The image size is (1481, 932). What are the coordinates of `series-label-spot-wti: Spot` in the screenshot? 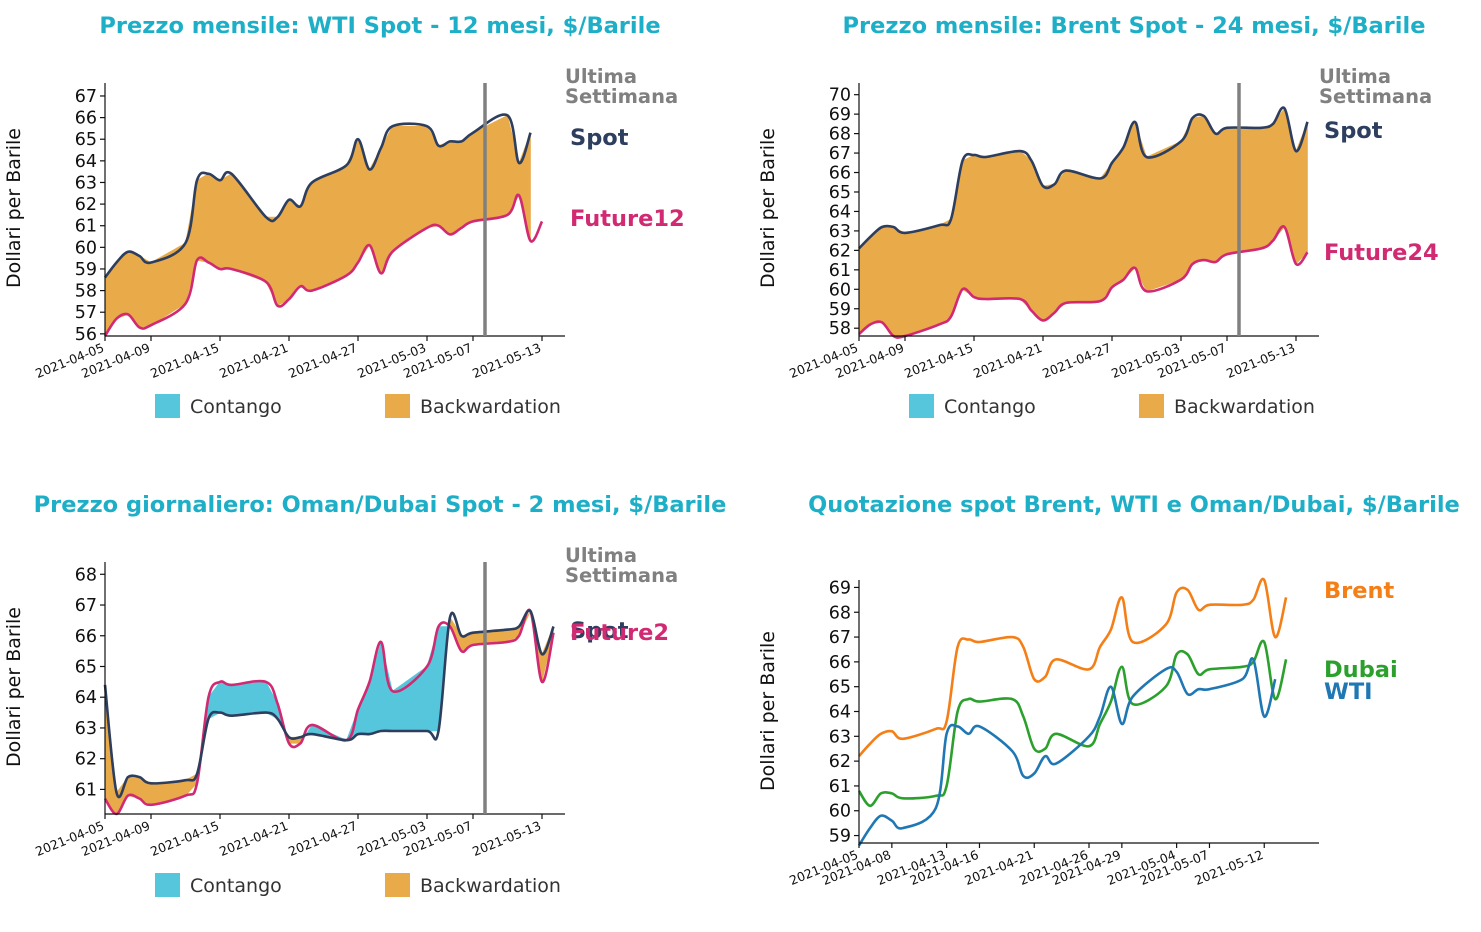 It's located at (599, 138).